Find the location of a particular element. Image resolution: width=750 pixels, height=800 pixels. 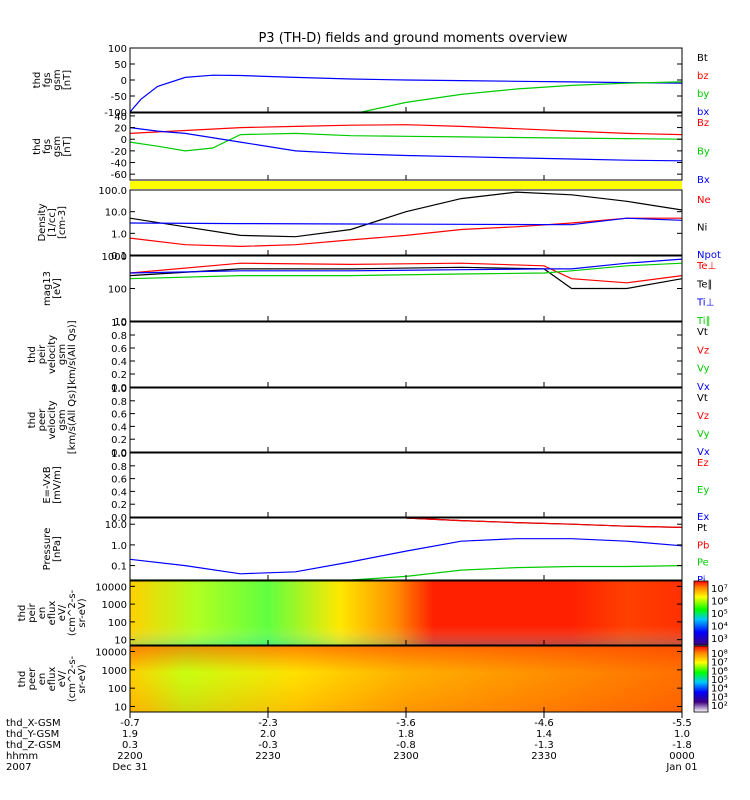

spectrogram-shade is located at coordinates (406, 613).